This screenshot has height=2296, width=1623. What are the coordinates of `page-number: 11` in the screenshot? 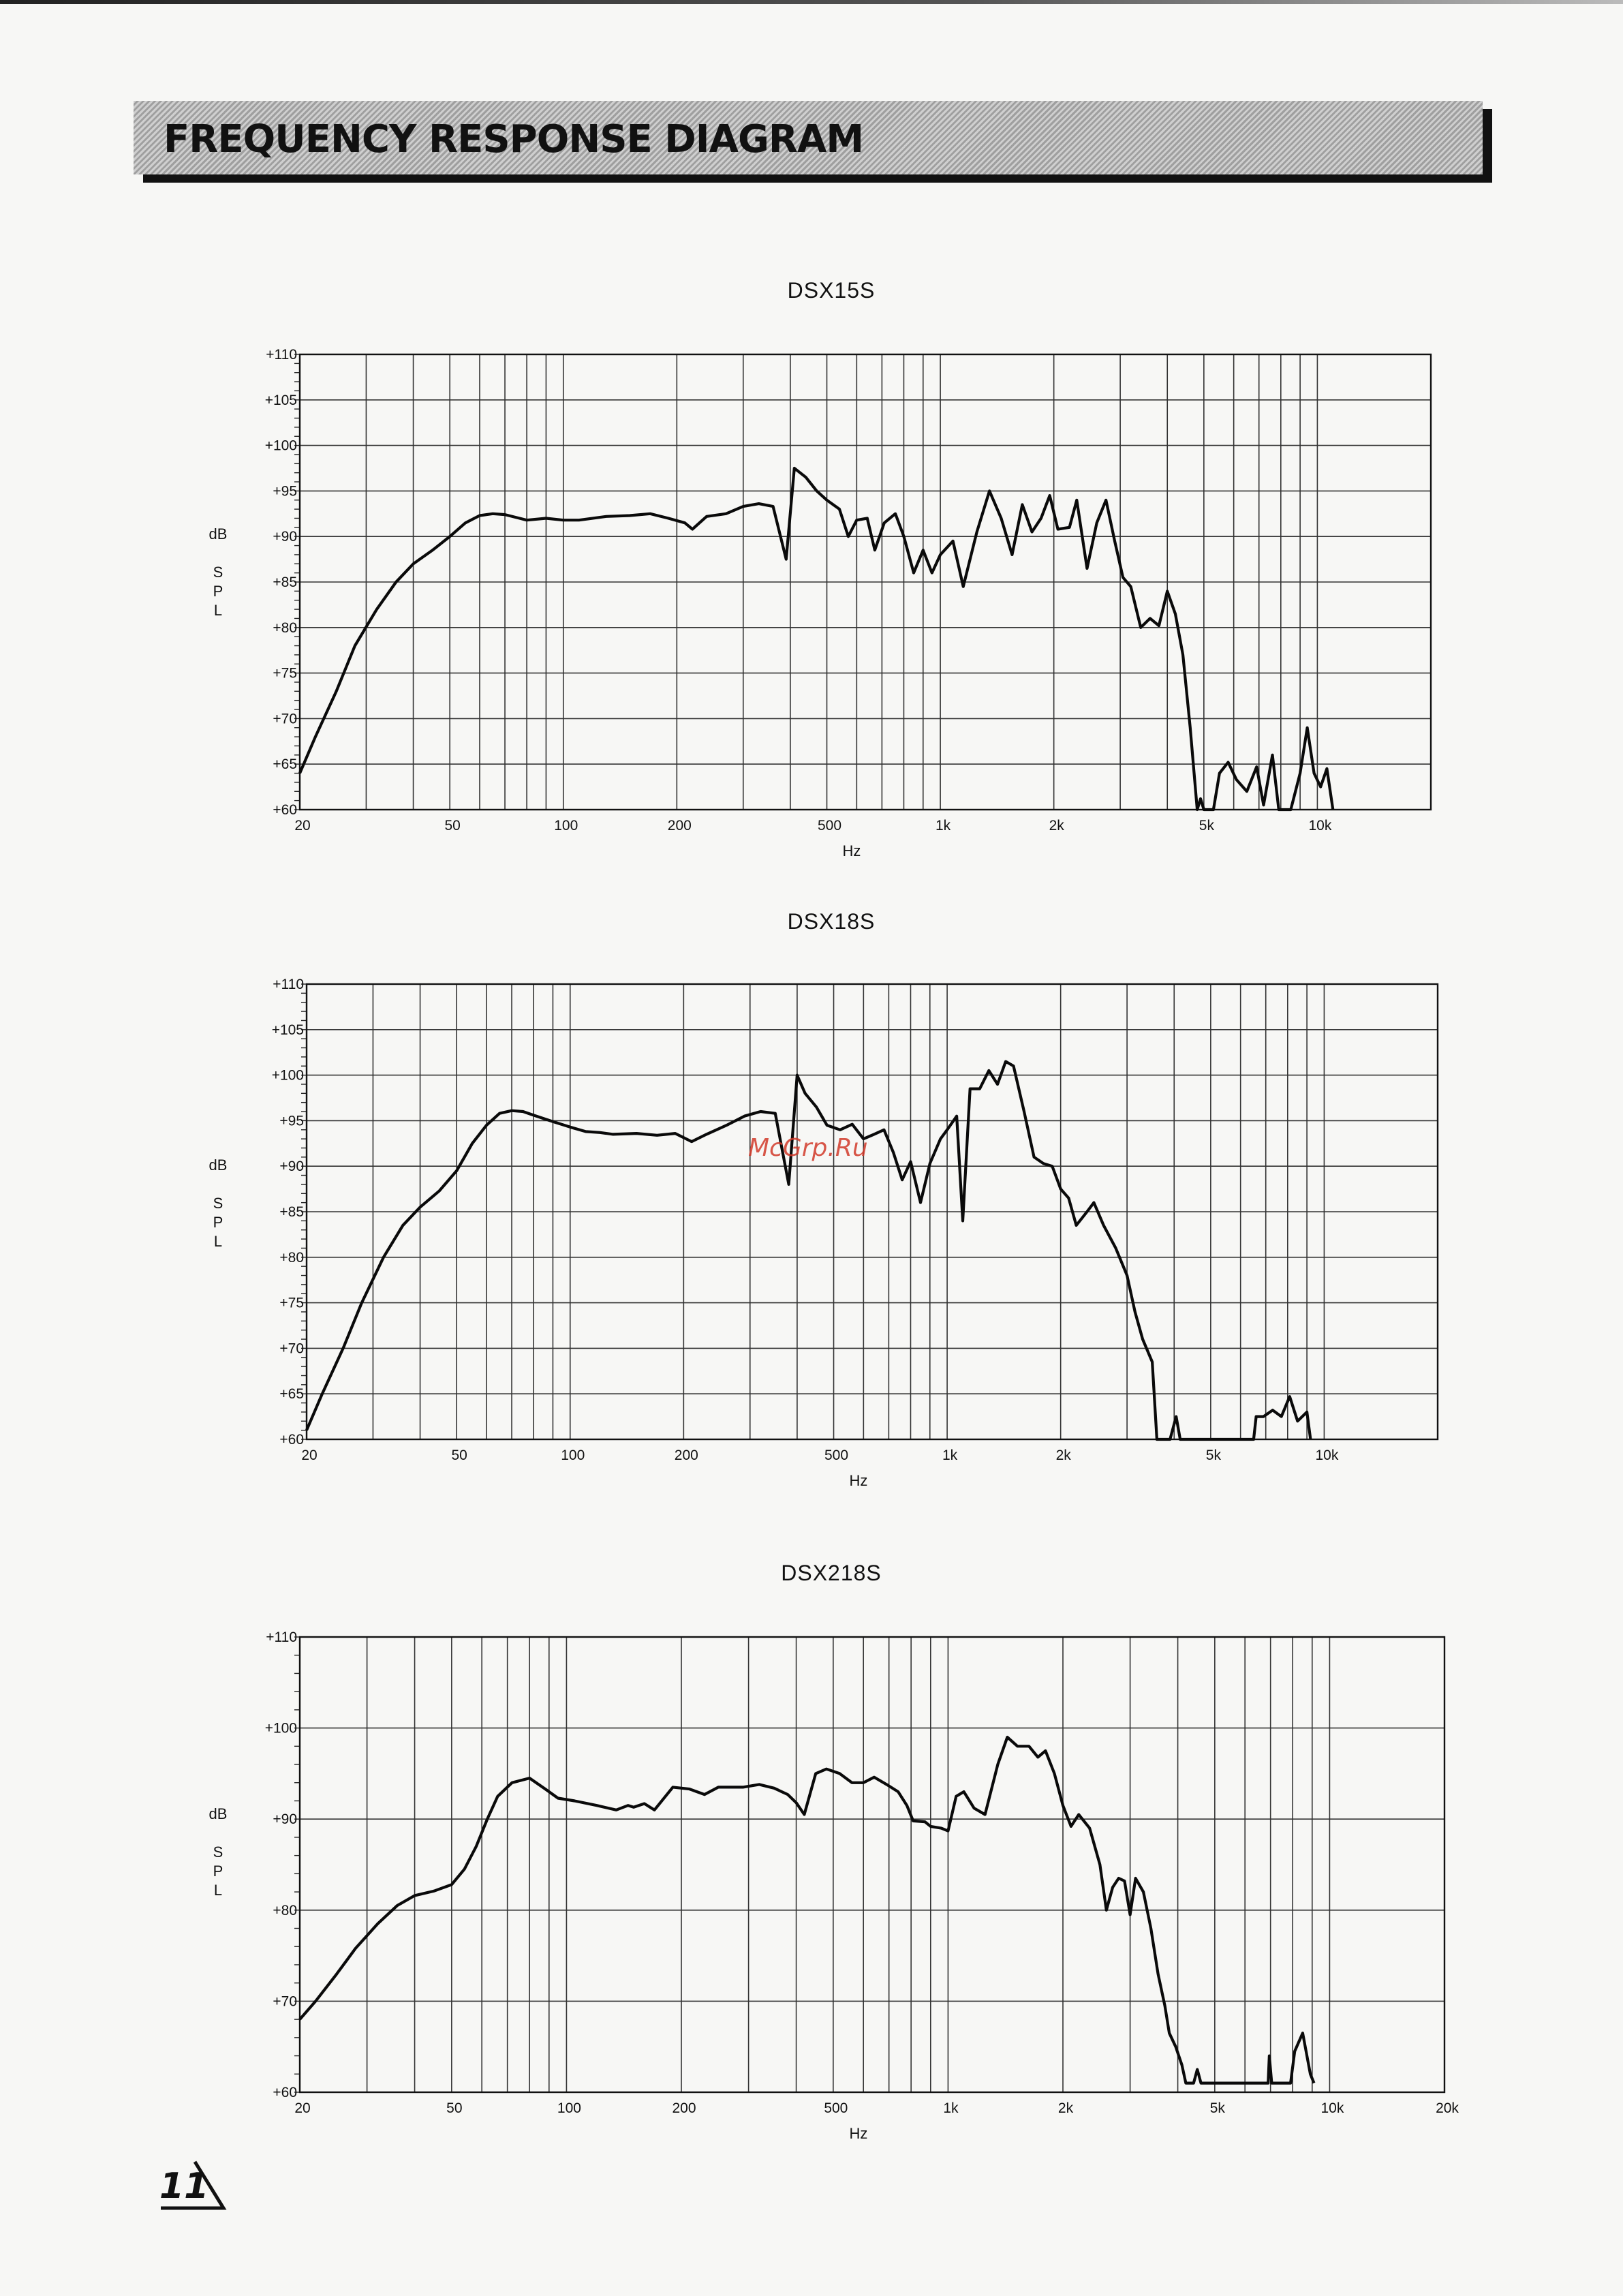 It's located at (184, 2186).